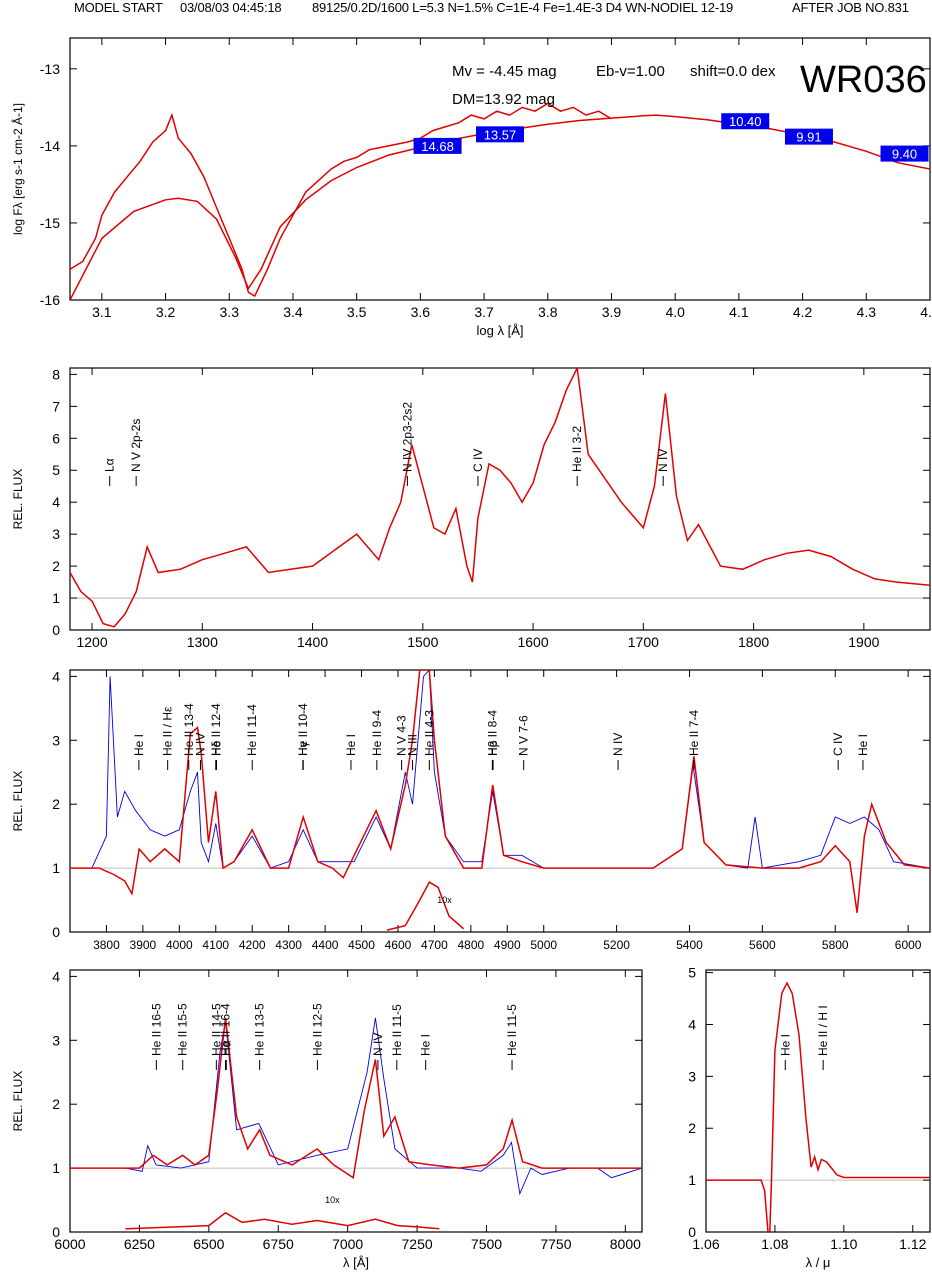 This screenshot has width=932, height=1288. What do you see at coordinates (166, 312) in the screenshot?
I see `x-tick-label: 3.2` at bounding box center [166, 312].